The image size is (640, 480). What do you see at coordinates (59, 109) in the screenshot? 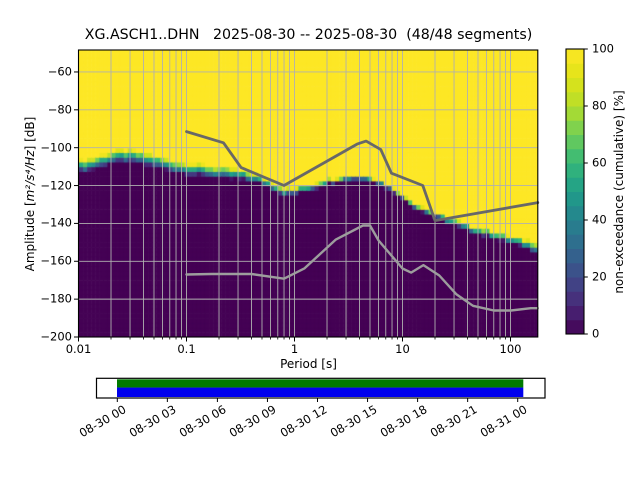
I see `y-tick-label: −80` at bounding box center [59, 109].